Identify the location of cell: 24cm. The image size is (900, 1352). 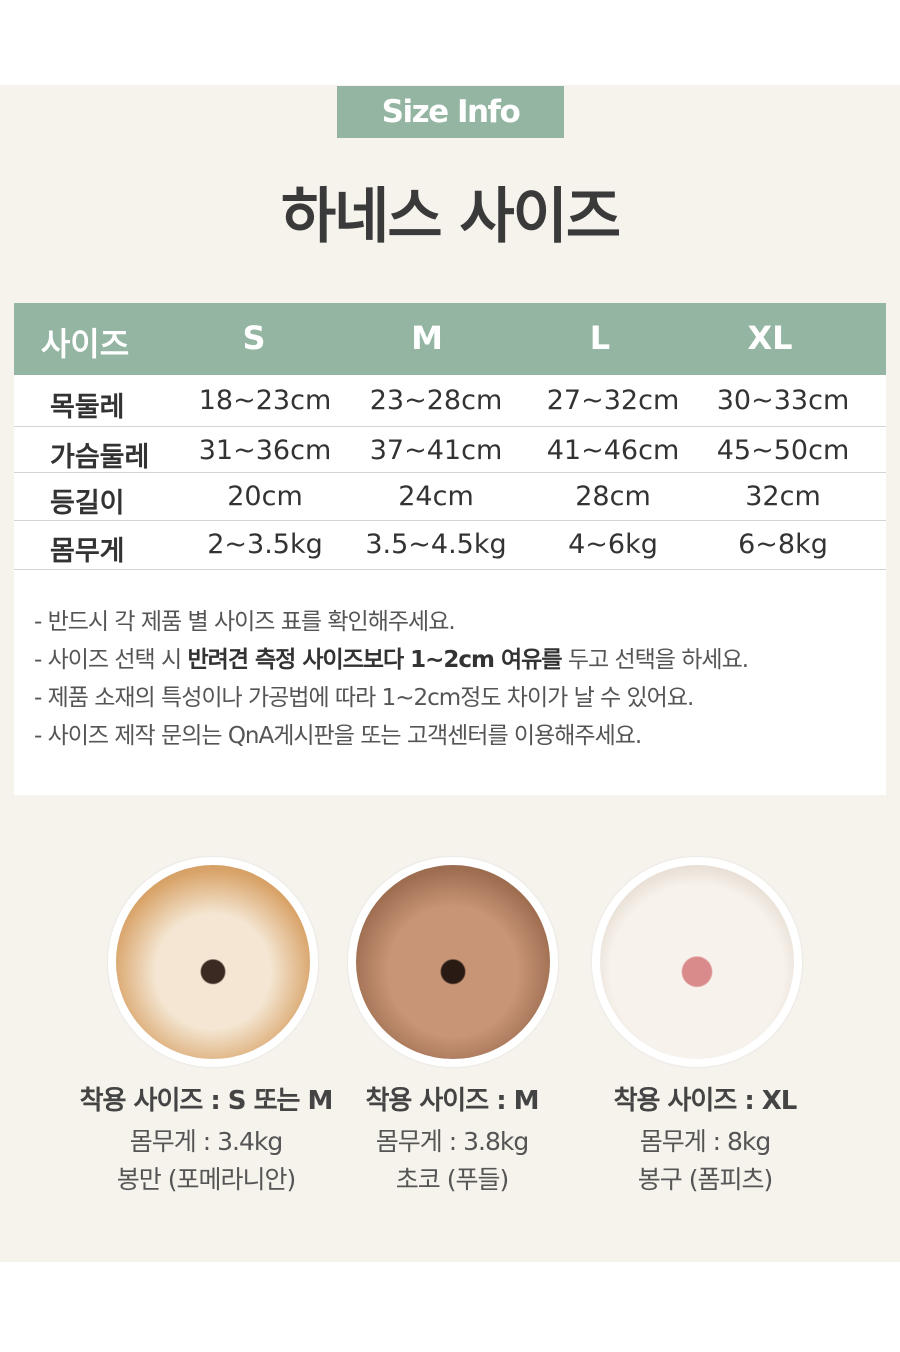
(436, 496).